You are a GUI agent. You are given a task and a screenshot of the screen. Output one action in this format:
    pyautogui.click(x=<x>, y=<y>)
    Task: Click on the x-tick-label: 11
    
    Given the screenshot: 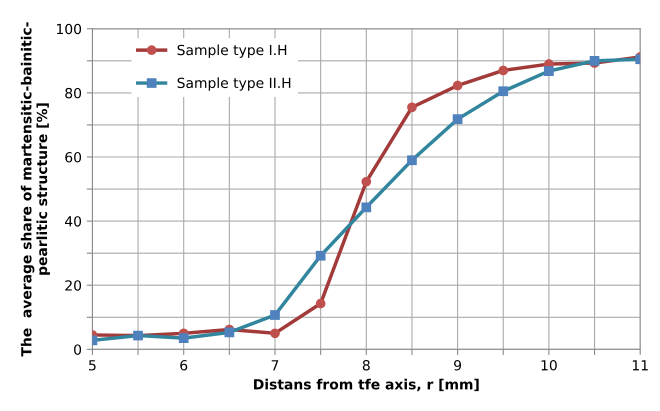 What is the action you would take?
    pyautogui.click(x=640, y=365)
    